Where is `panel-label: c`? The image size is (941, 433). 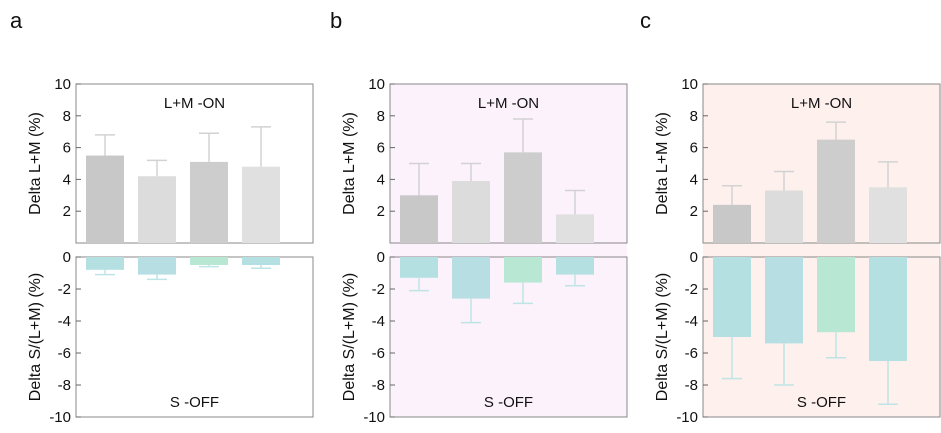 panel-label: c is located at coordinates (645, 20).